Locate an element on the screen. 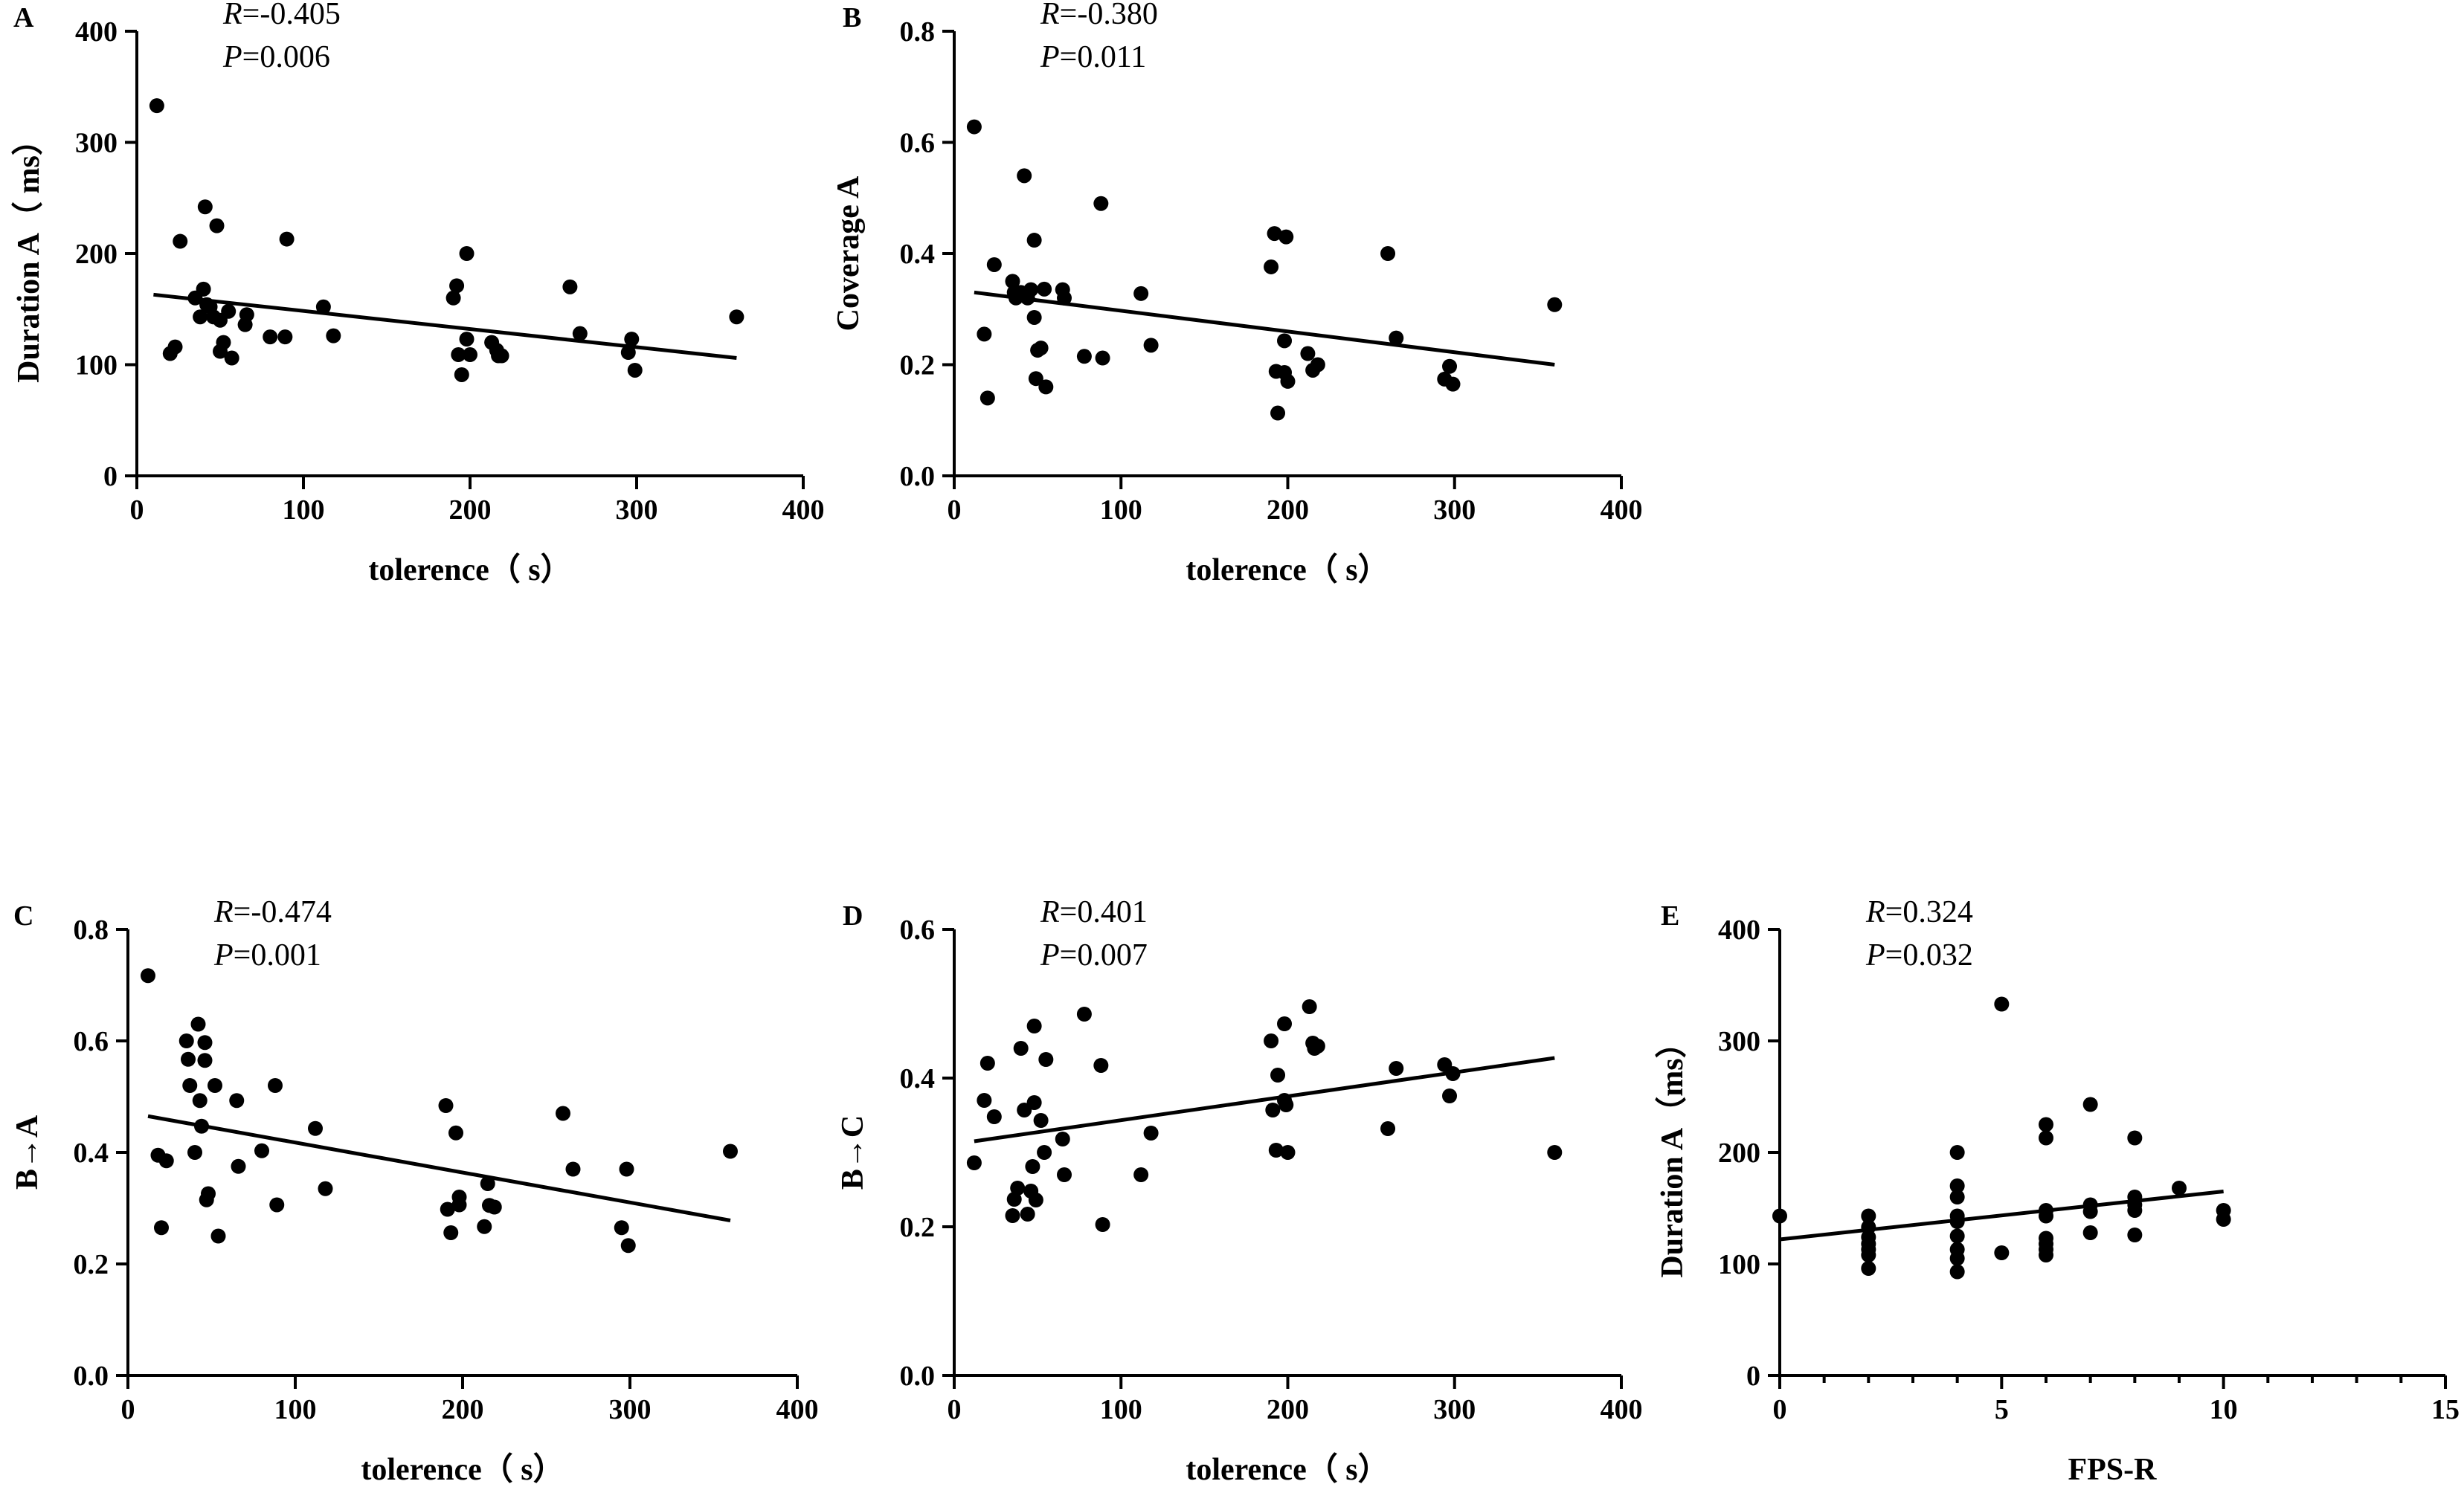 Image resolution: width=2464 pixels, height=1487 pixels. x-tick-label: 0 is located at coordinates (1780, 1410).